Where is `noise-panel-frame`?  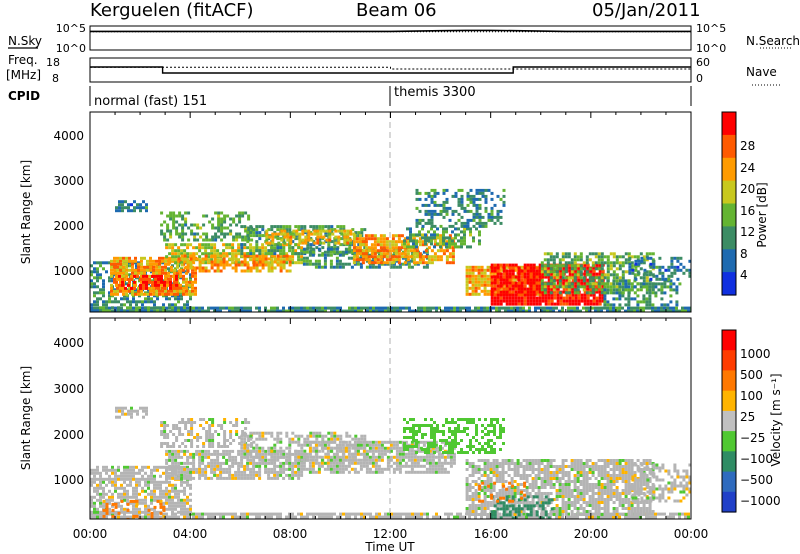 noise-panel-frame is located at coordinates (390, 38).